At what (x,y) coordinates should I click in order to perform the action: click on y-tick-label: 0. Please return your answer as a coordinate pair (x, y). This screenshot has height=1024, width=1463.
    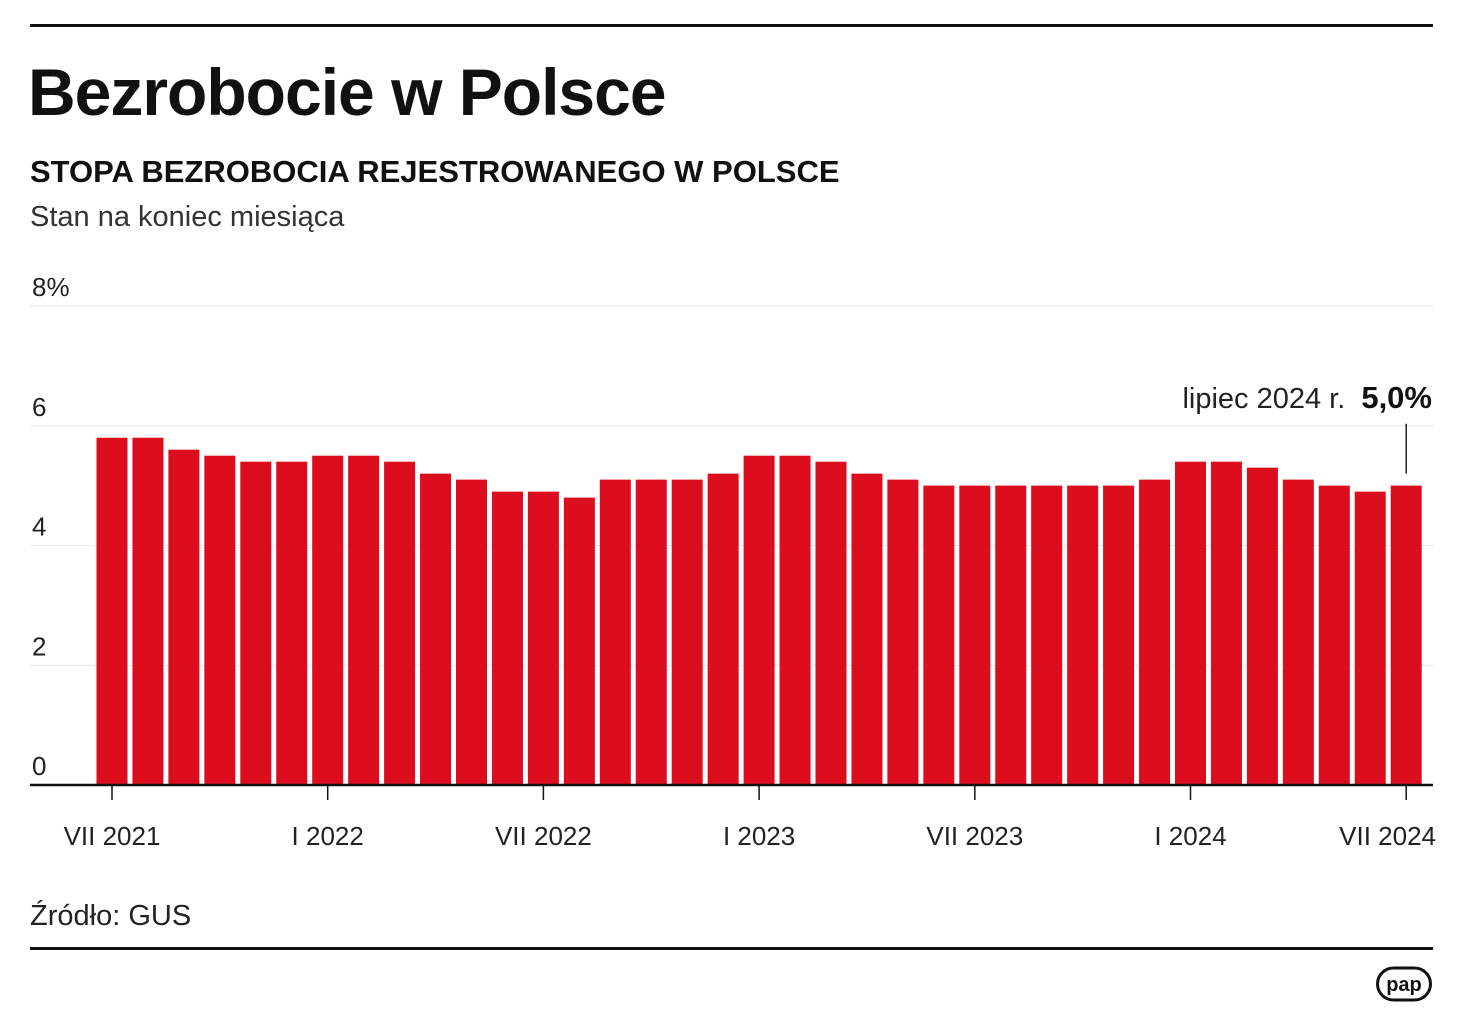
    Looking at the image, I should click on (39, 766).